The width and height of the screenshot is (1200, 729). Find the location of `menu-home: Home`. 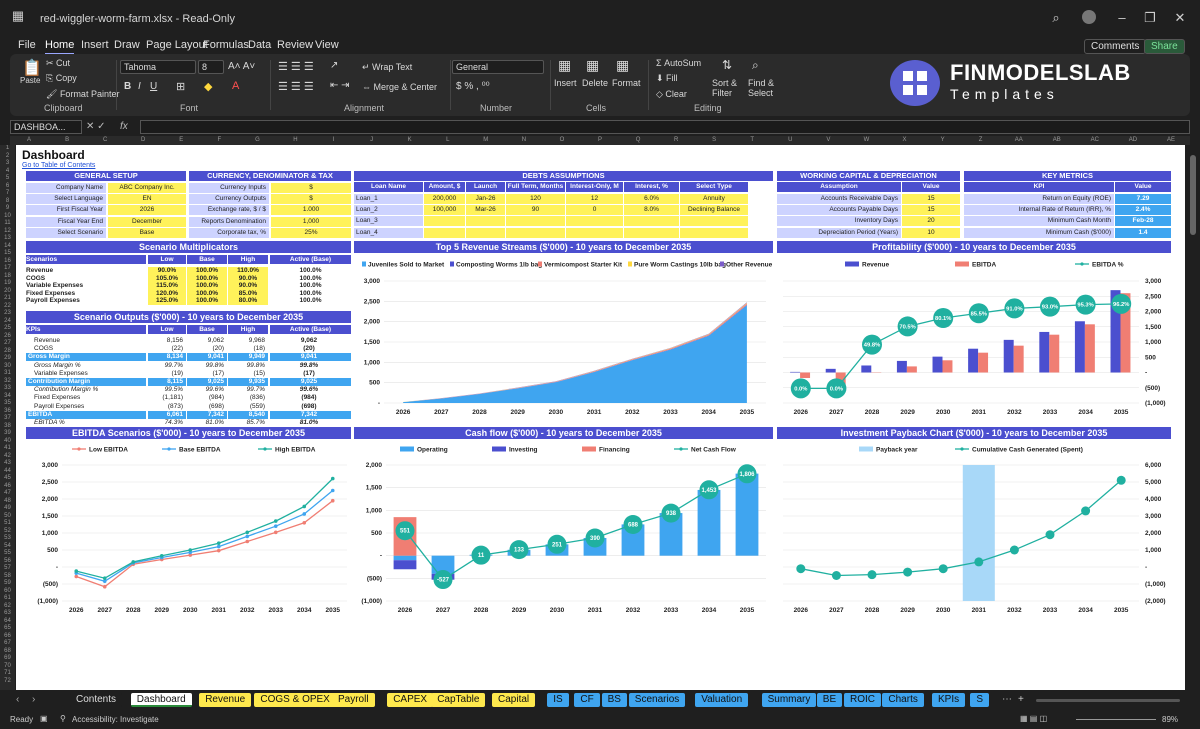

menu-home: Home is located at coordinates (60, 47).